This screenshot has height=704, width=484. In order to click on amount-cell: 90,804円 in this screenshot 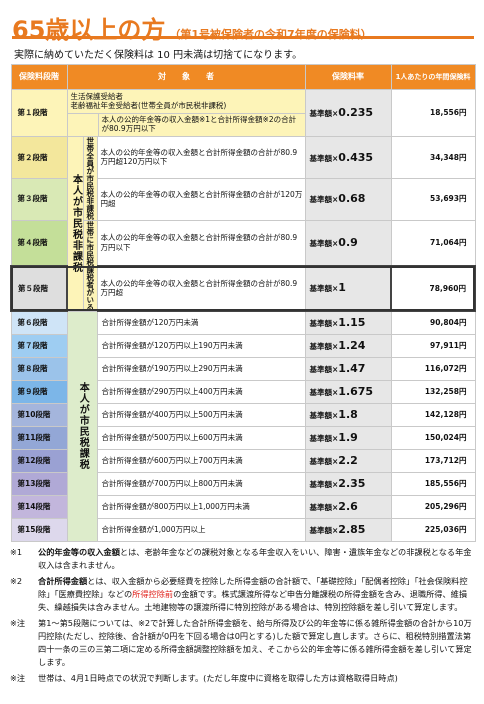, I will do `click(433, 322)`.